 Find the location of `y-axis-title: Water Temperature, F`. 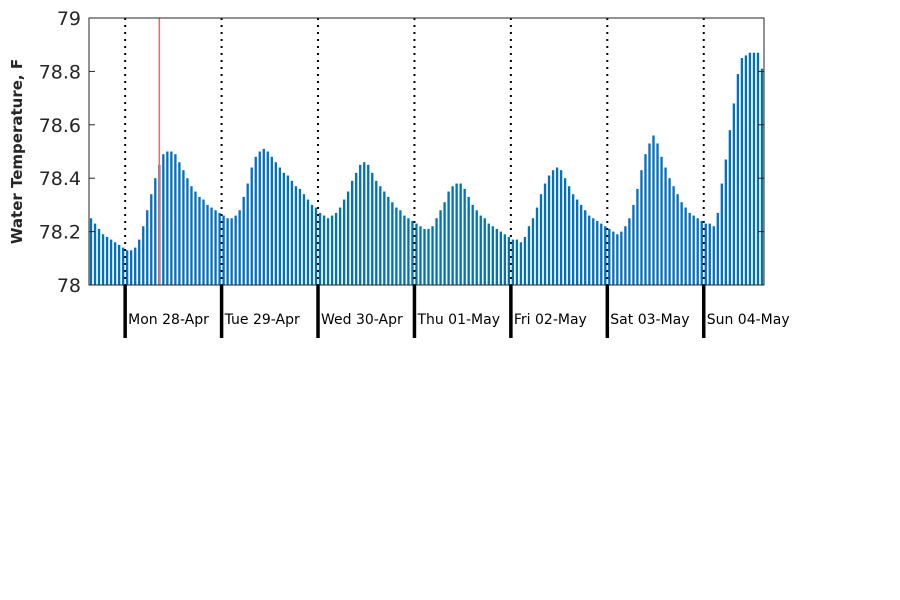

y-axis-title: Water Temperature, F is located at coordinates (17, 151).